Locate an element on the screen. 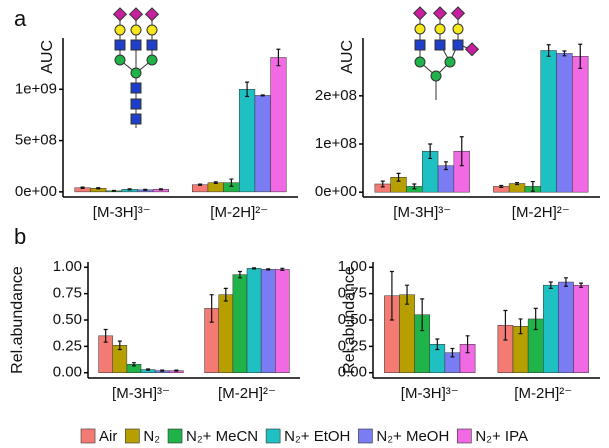  y-axis-label: Rel.abundance is located at coordinates (17, 320).